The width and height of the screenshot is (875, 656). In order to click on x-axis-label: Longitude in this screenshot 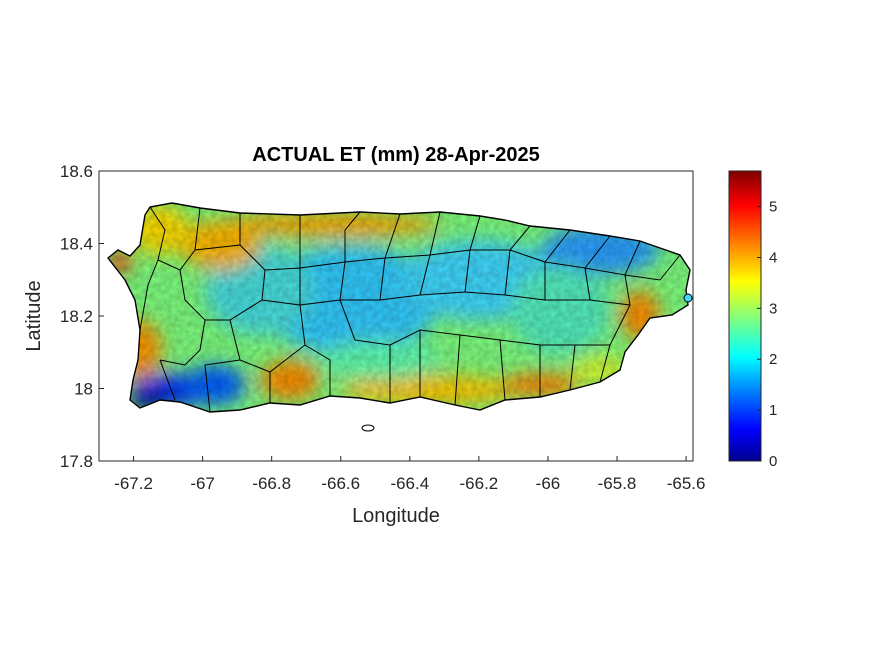, I will do `click(396, 516)`.